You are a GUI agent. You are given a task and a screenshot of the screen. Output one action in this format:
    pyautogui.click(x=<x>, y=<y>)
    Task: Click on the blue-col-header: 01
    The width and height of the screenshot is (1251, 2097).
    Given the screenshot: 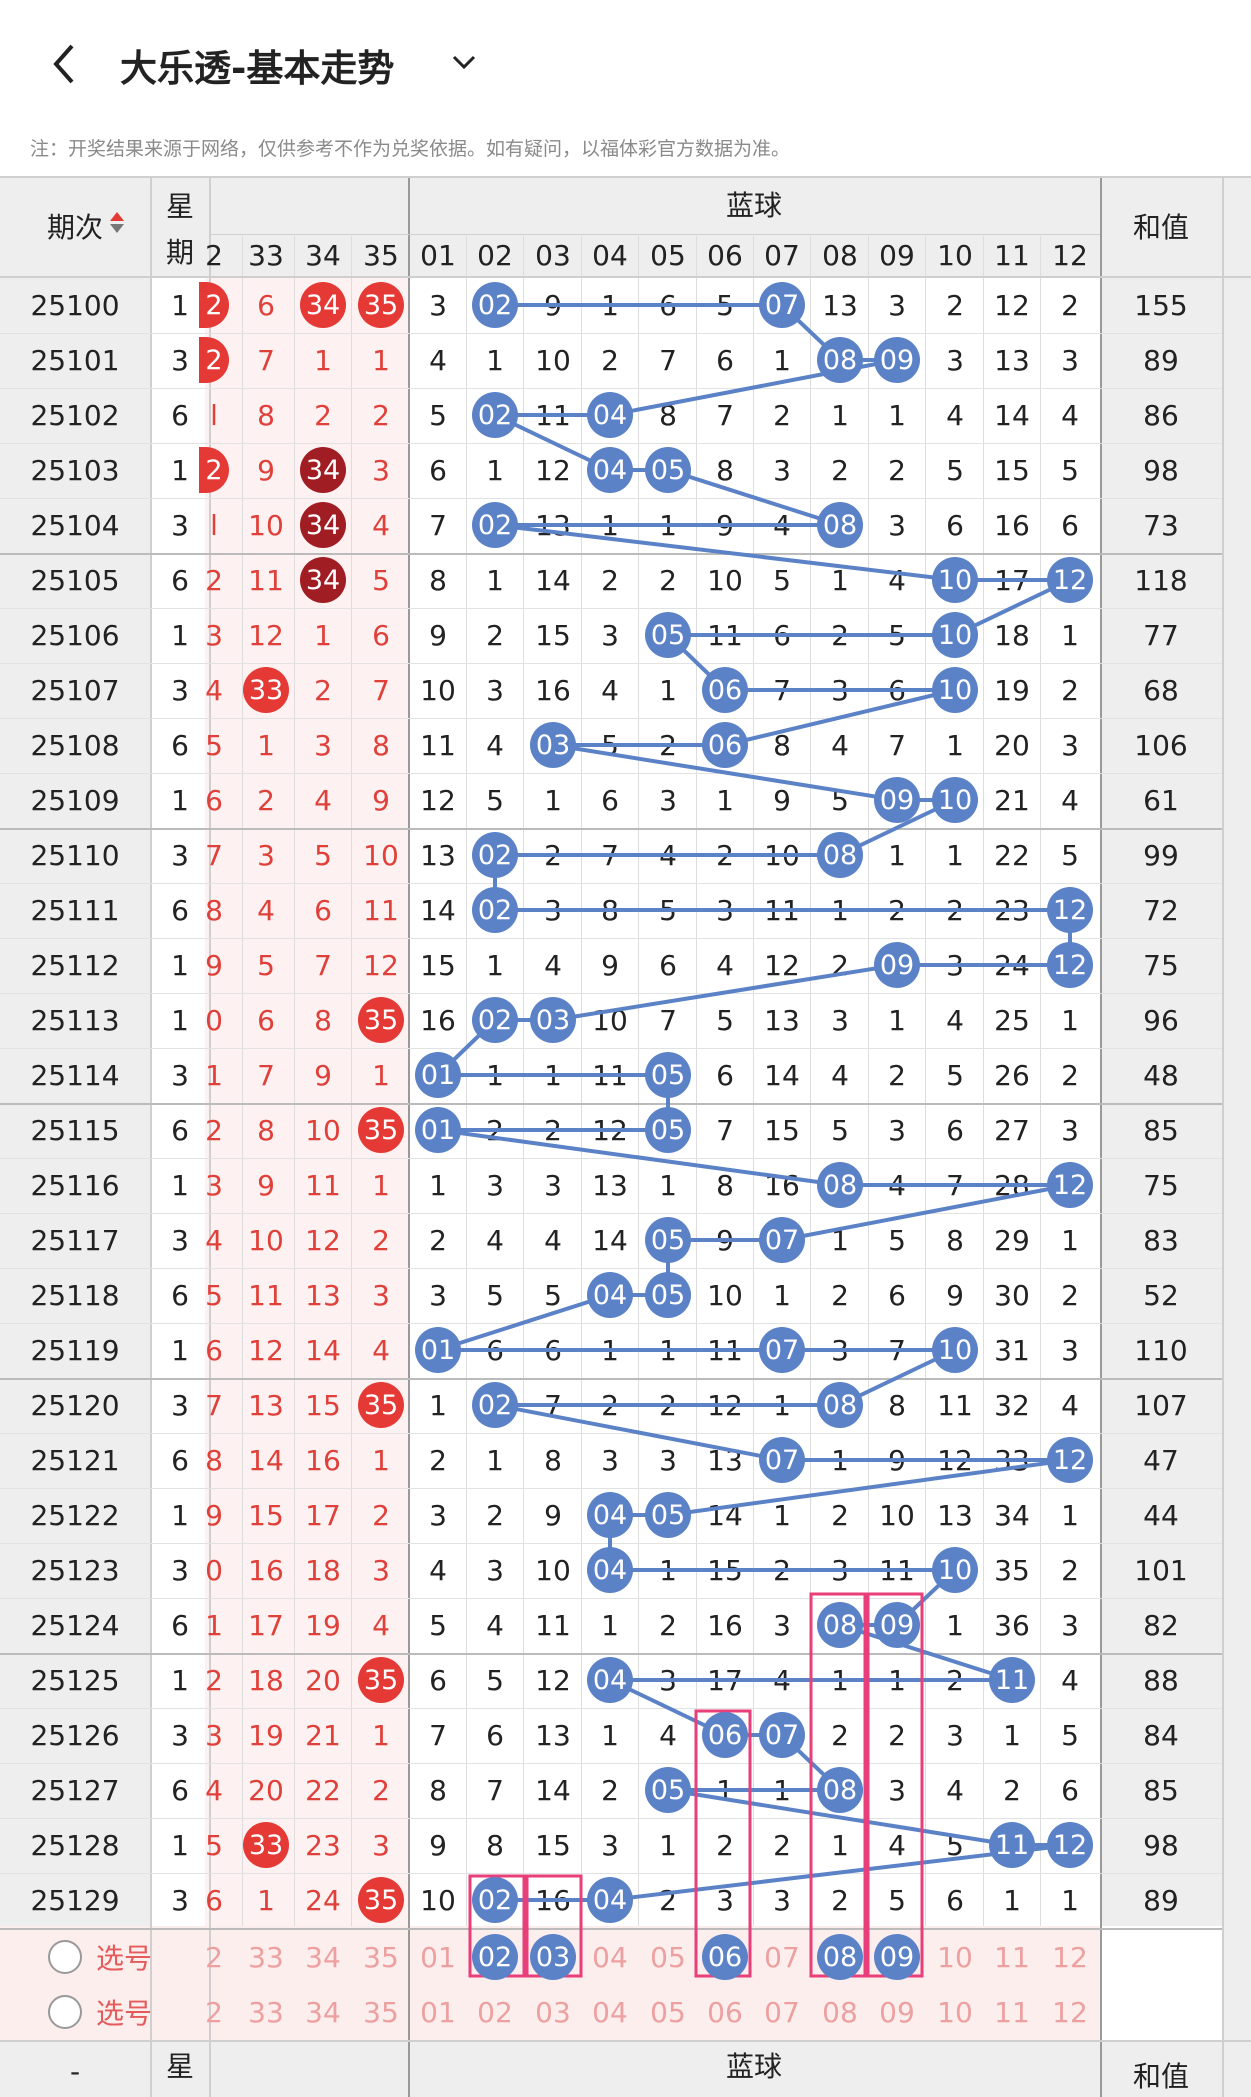 What is the action you would take?
    pyautogui.click(x=438, y=255)
    